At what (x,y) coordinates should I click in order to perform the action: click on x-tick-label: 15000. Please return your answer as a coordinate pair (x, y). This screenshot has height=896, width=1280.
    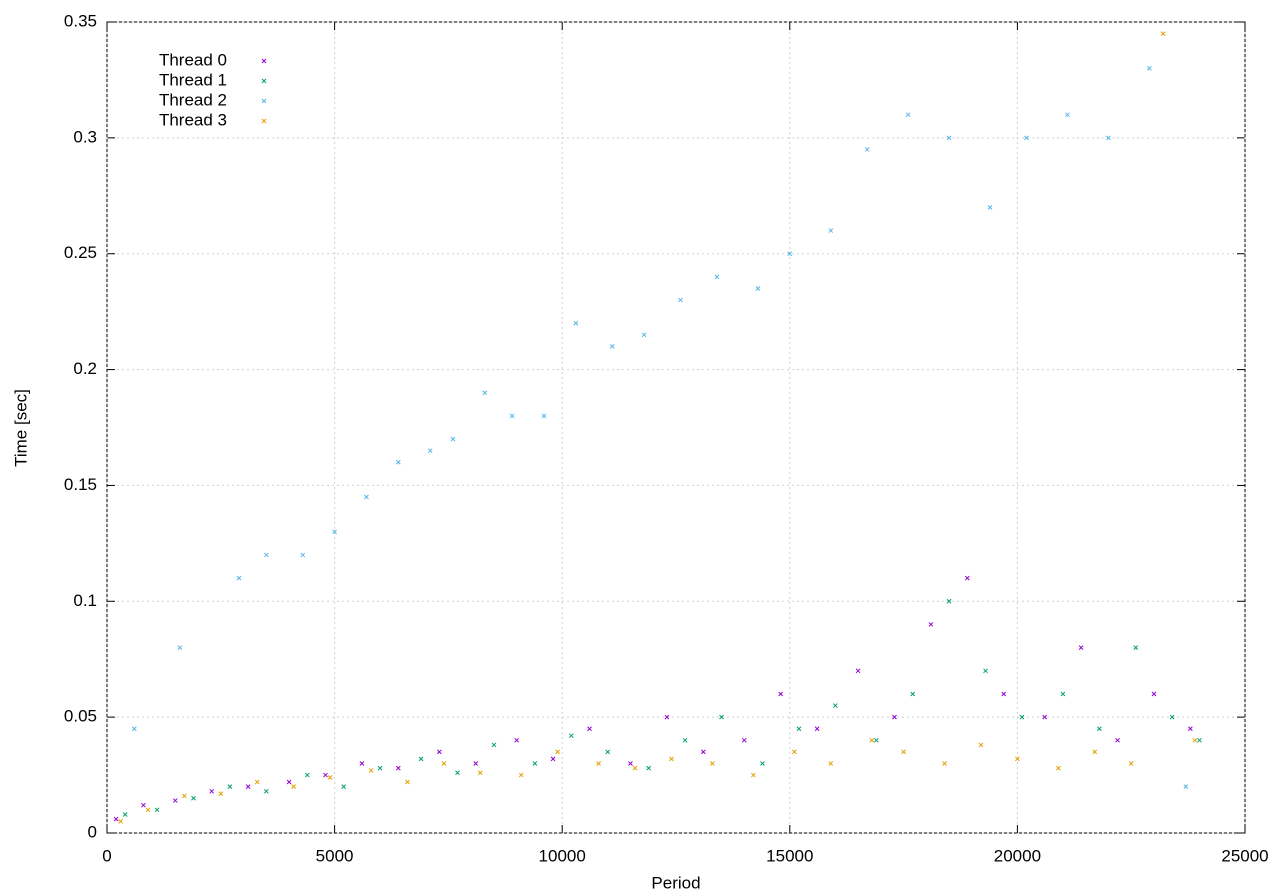
    Looking at the image, I should click on (789, 855).